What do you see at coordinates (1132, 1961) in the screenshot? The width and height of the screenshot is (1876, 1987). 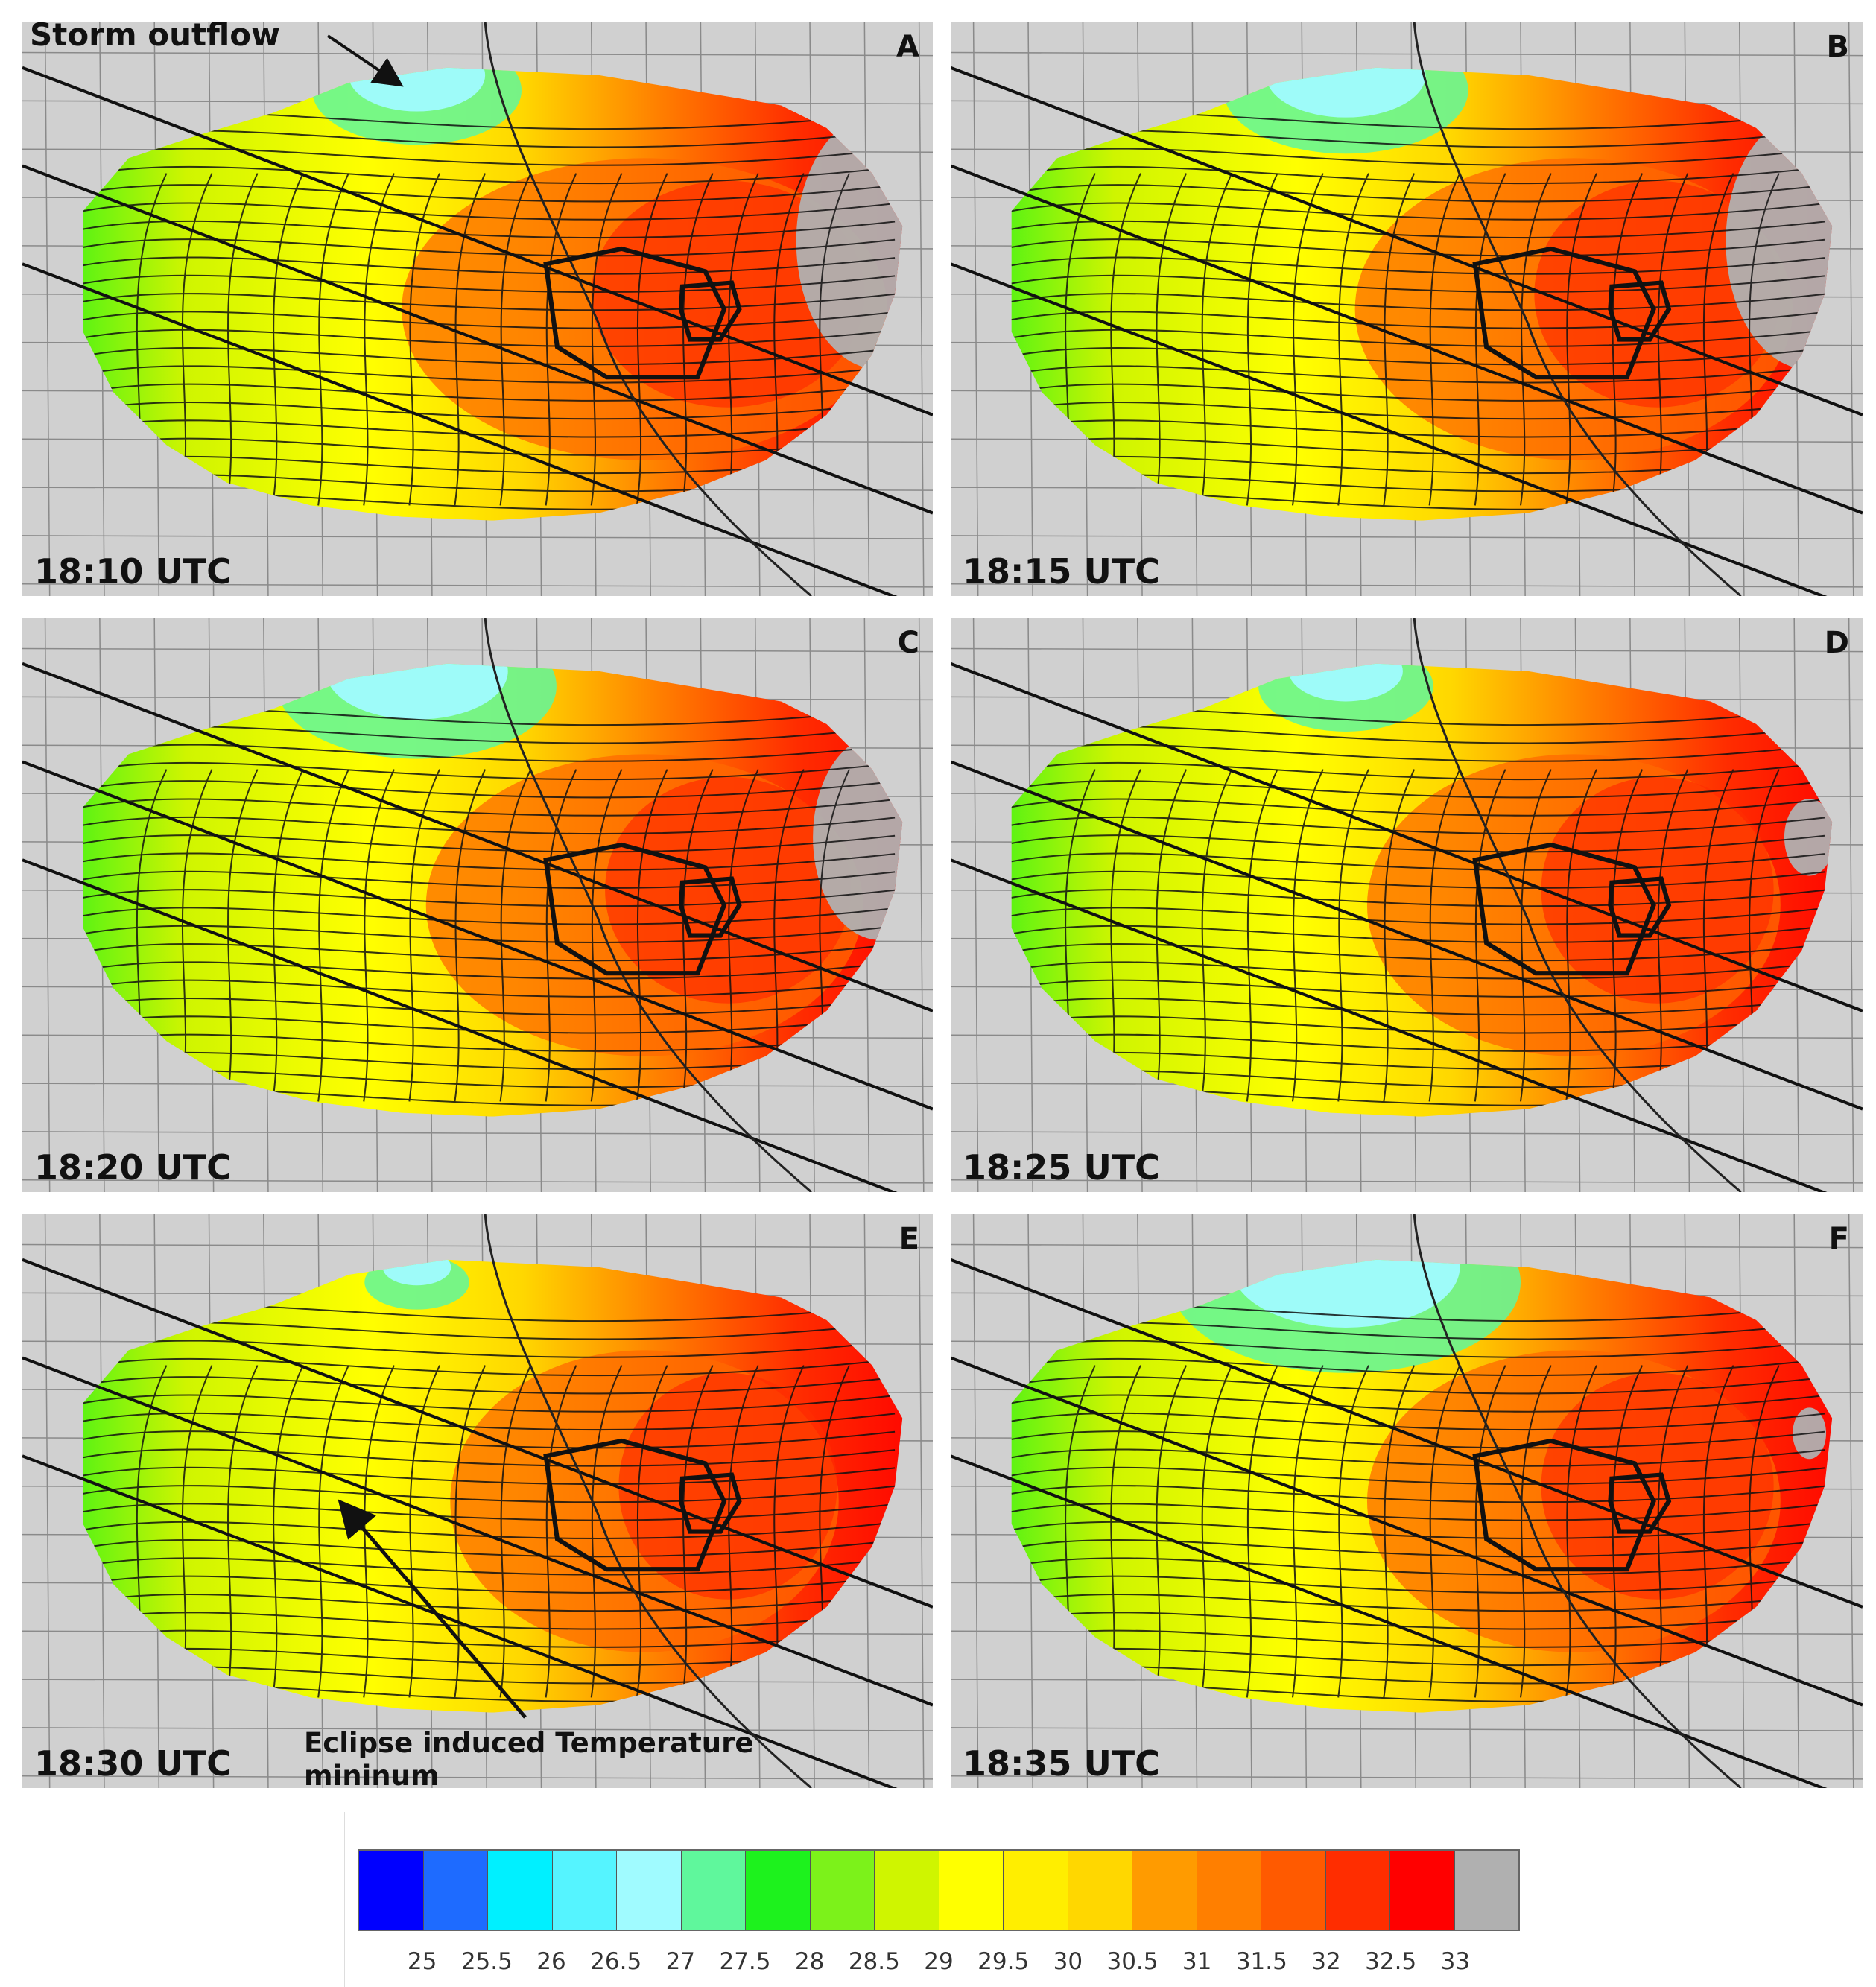 I see `colorbar-tick: 30.5` at bounding box center [1132, 1961].